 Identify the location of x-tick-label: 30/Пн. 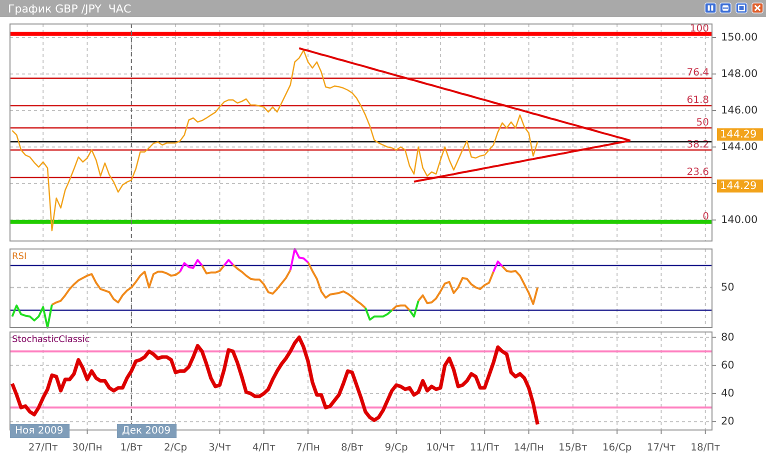
(87, 448).